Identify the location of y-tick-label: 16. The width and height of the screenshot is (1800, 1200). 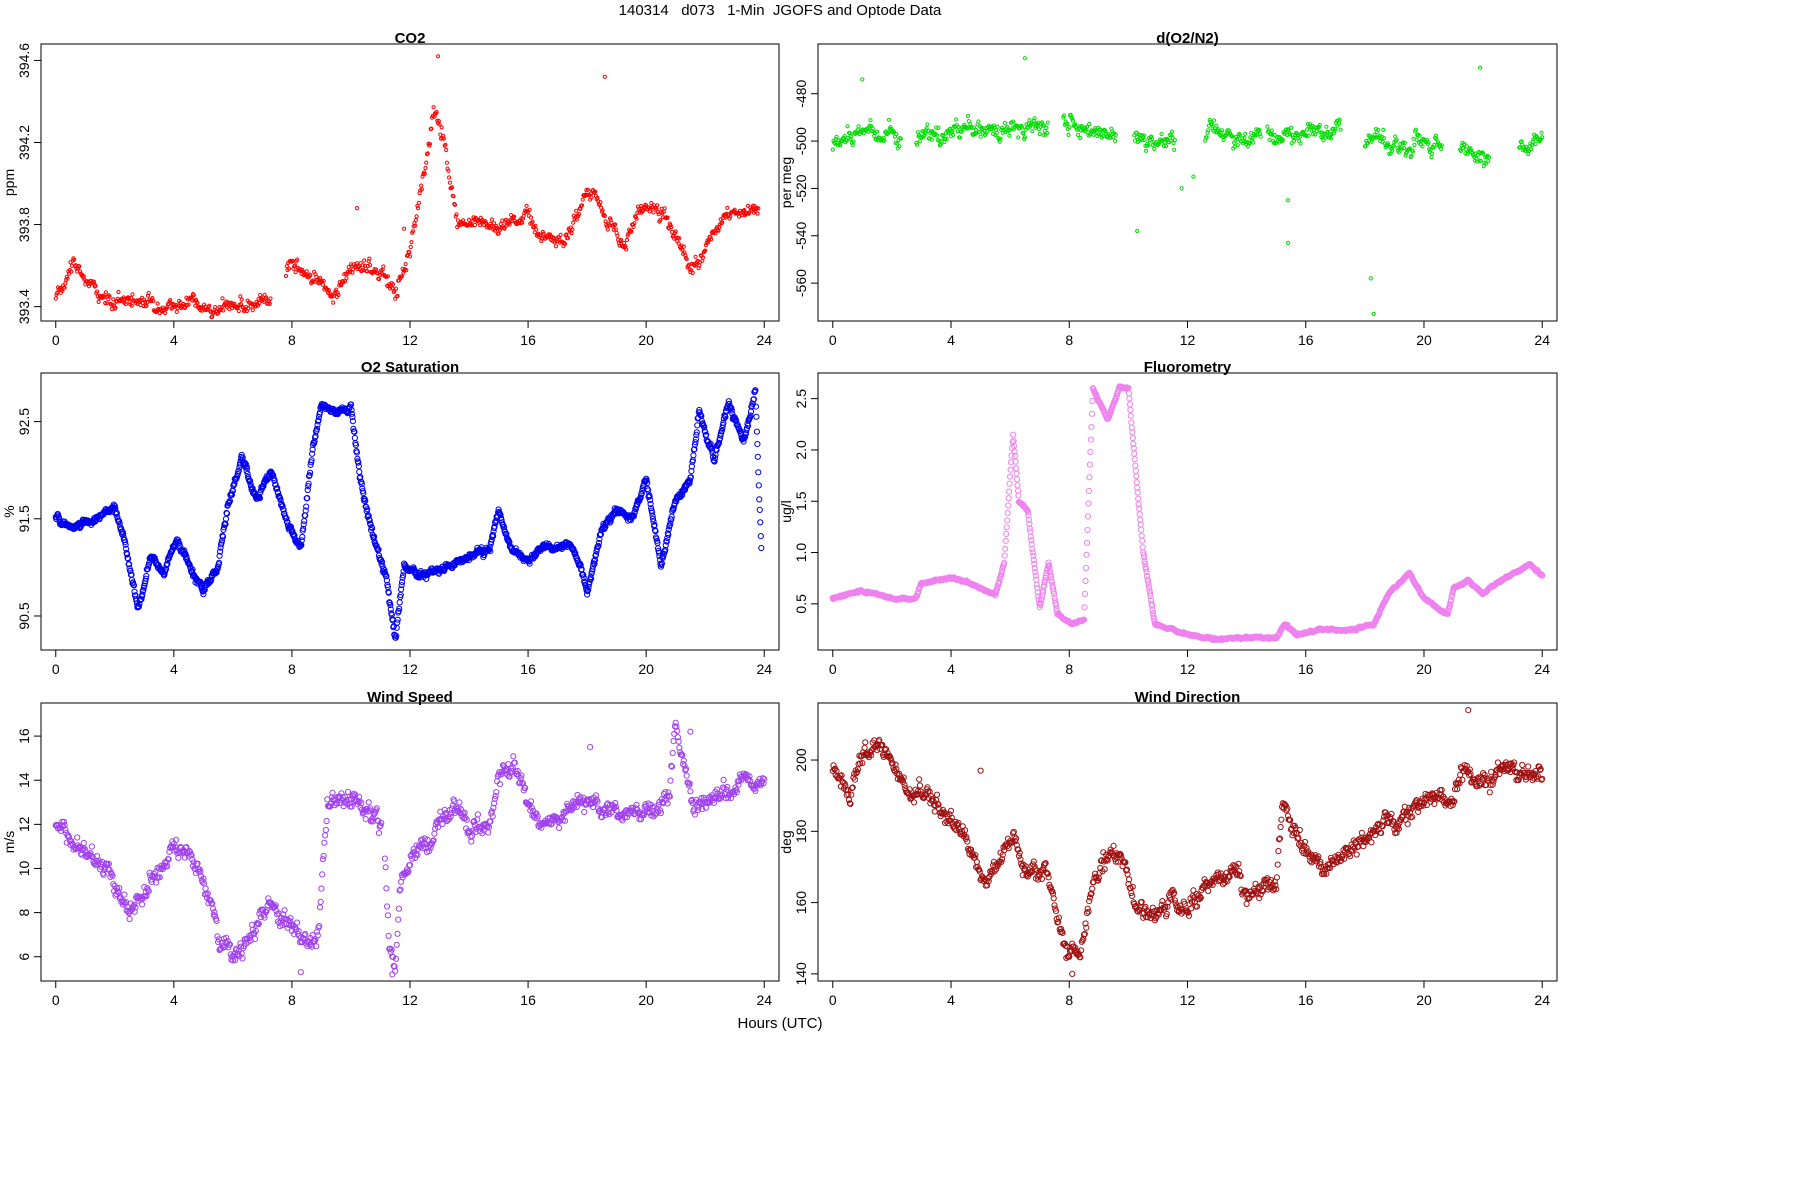
(24, 736).